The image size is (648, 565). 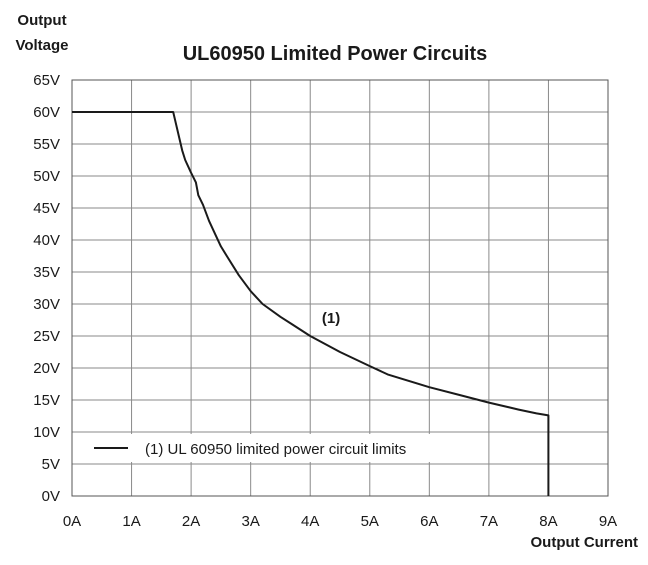 I want to click on x-tick-labels: 0A 1A 2A 3A 4A 5A 6A 7A 8A 9A, so click(x=340, y=521).